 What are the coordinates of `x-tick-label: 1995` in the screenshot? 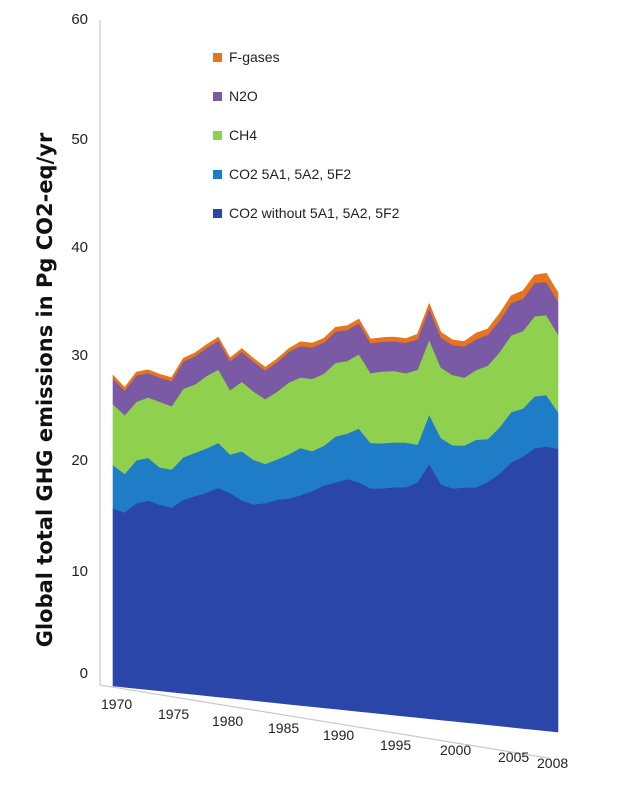 It's located at (395, 745).